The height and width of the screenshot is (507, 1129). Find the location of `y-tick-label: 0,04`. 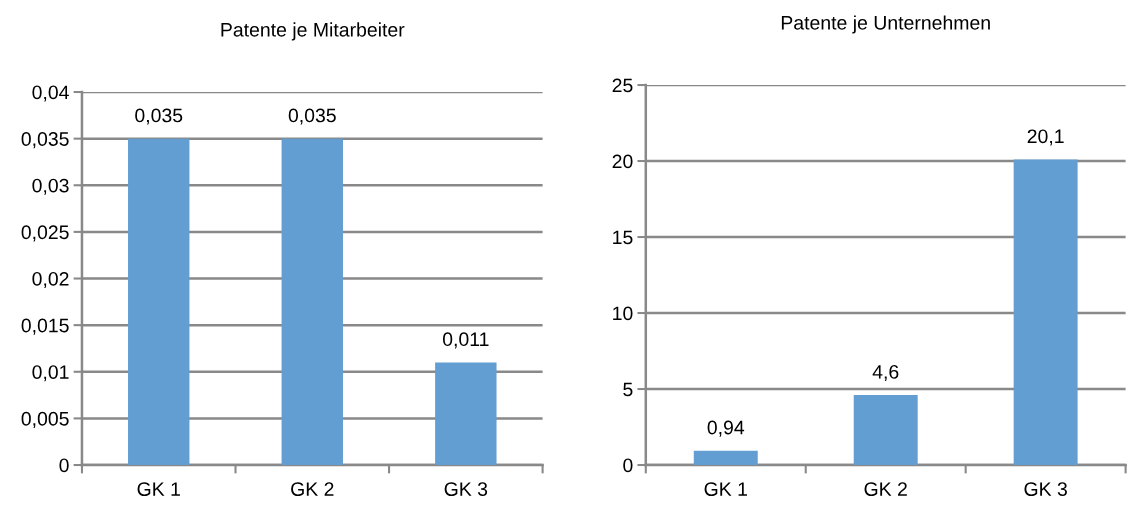

y-tick-label: 0,04 is located at coordinates (50, 93).